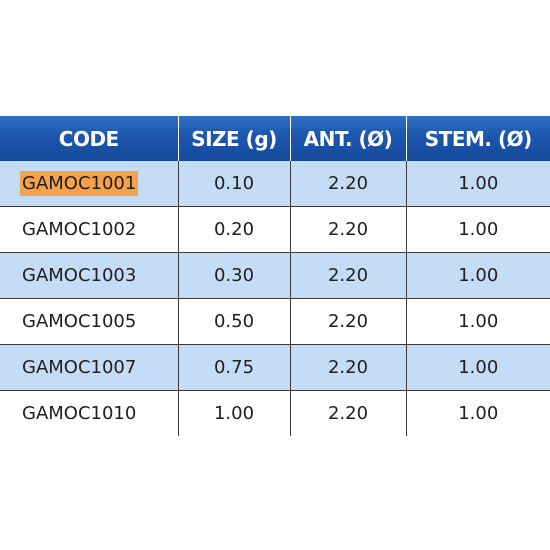 This screenshot has width=550, height=550. I want to click on code-cell: GAMOC1002, so click(89, 229).